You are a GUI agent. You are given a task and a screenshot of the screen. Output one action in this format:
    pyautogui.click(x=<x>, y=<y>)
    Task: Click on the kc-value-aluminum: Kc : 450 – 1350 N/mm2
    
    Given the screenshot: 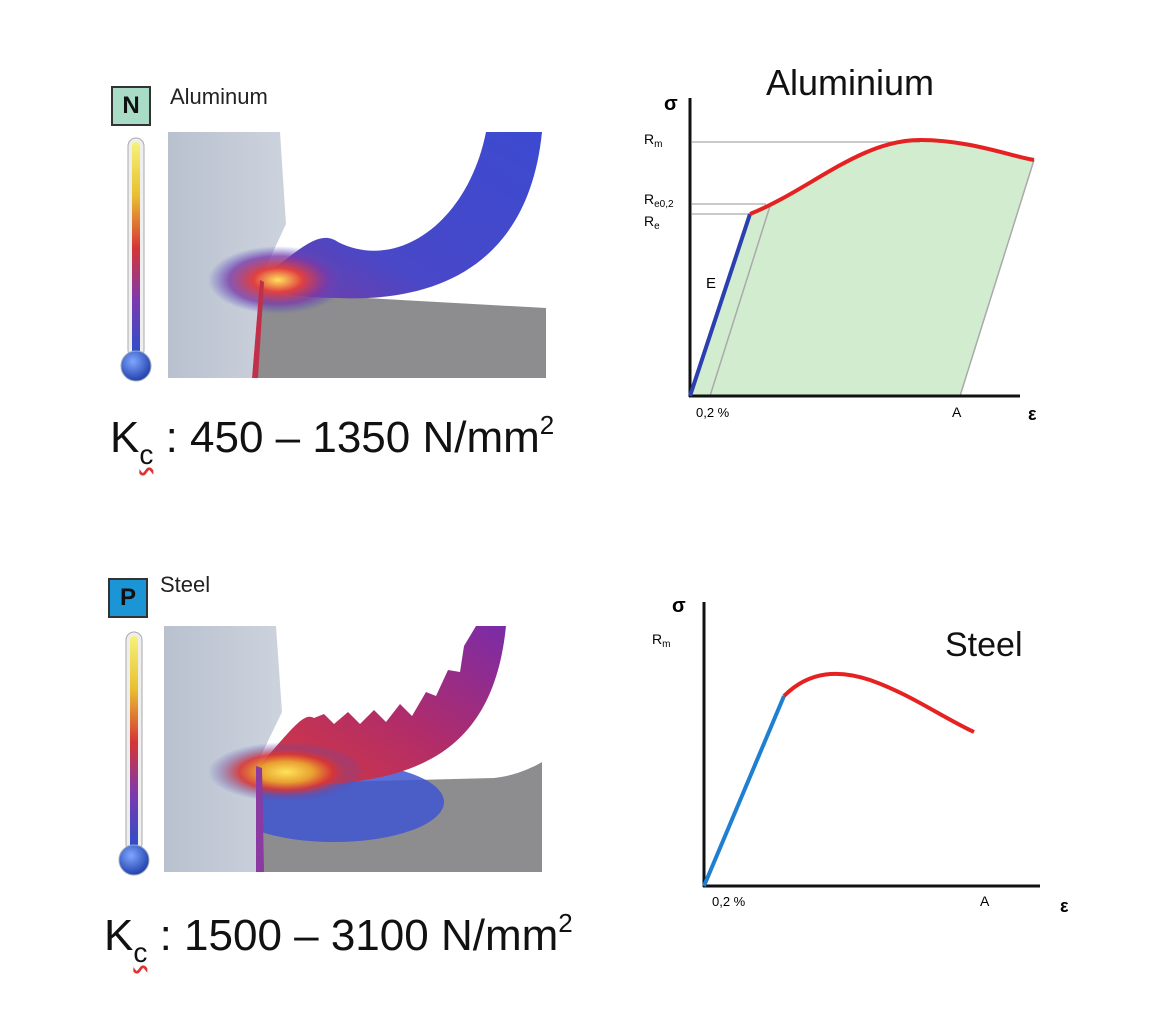 What is the action you would take?
    pyautogui.click(x=332, y=440)
    